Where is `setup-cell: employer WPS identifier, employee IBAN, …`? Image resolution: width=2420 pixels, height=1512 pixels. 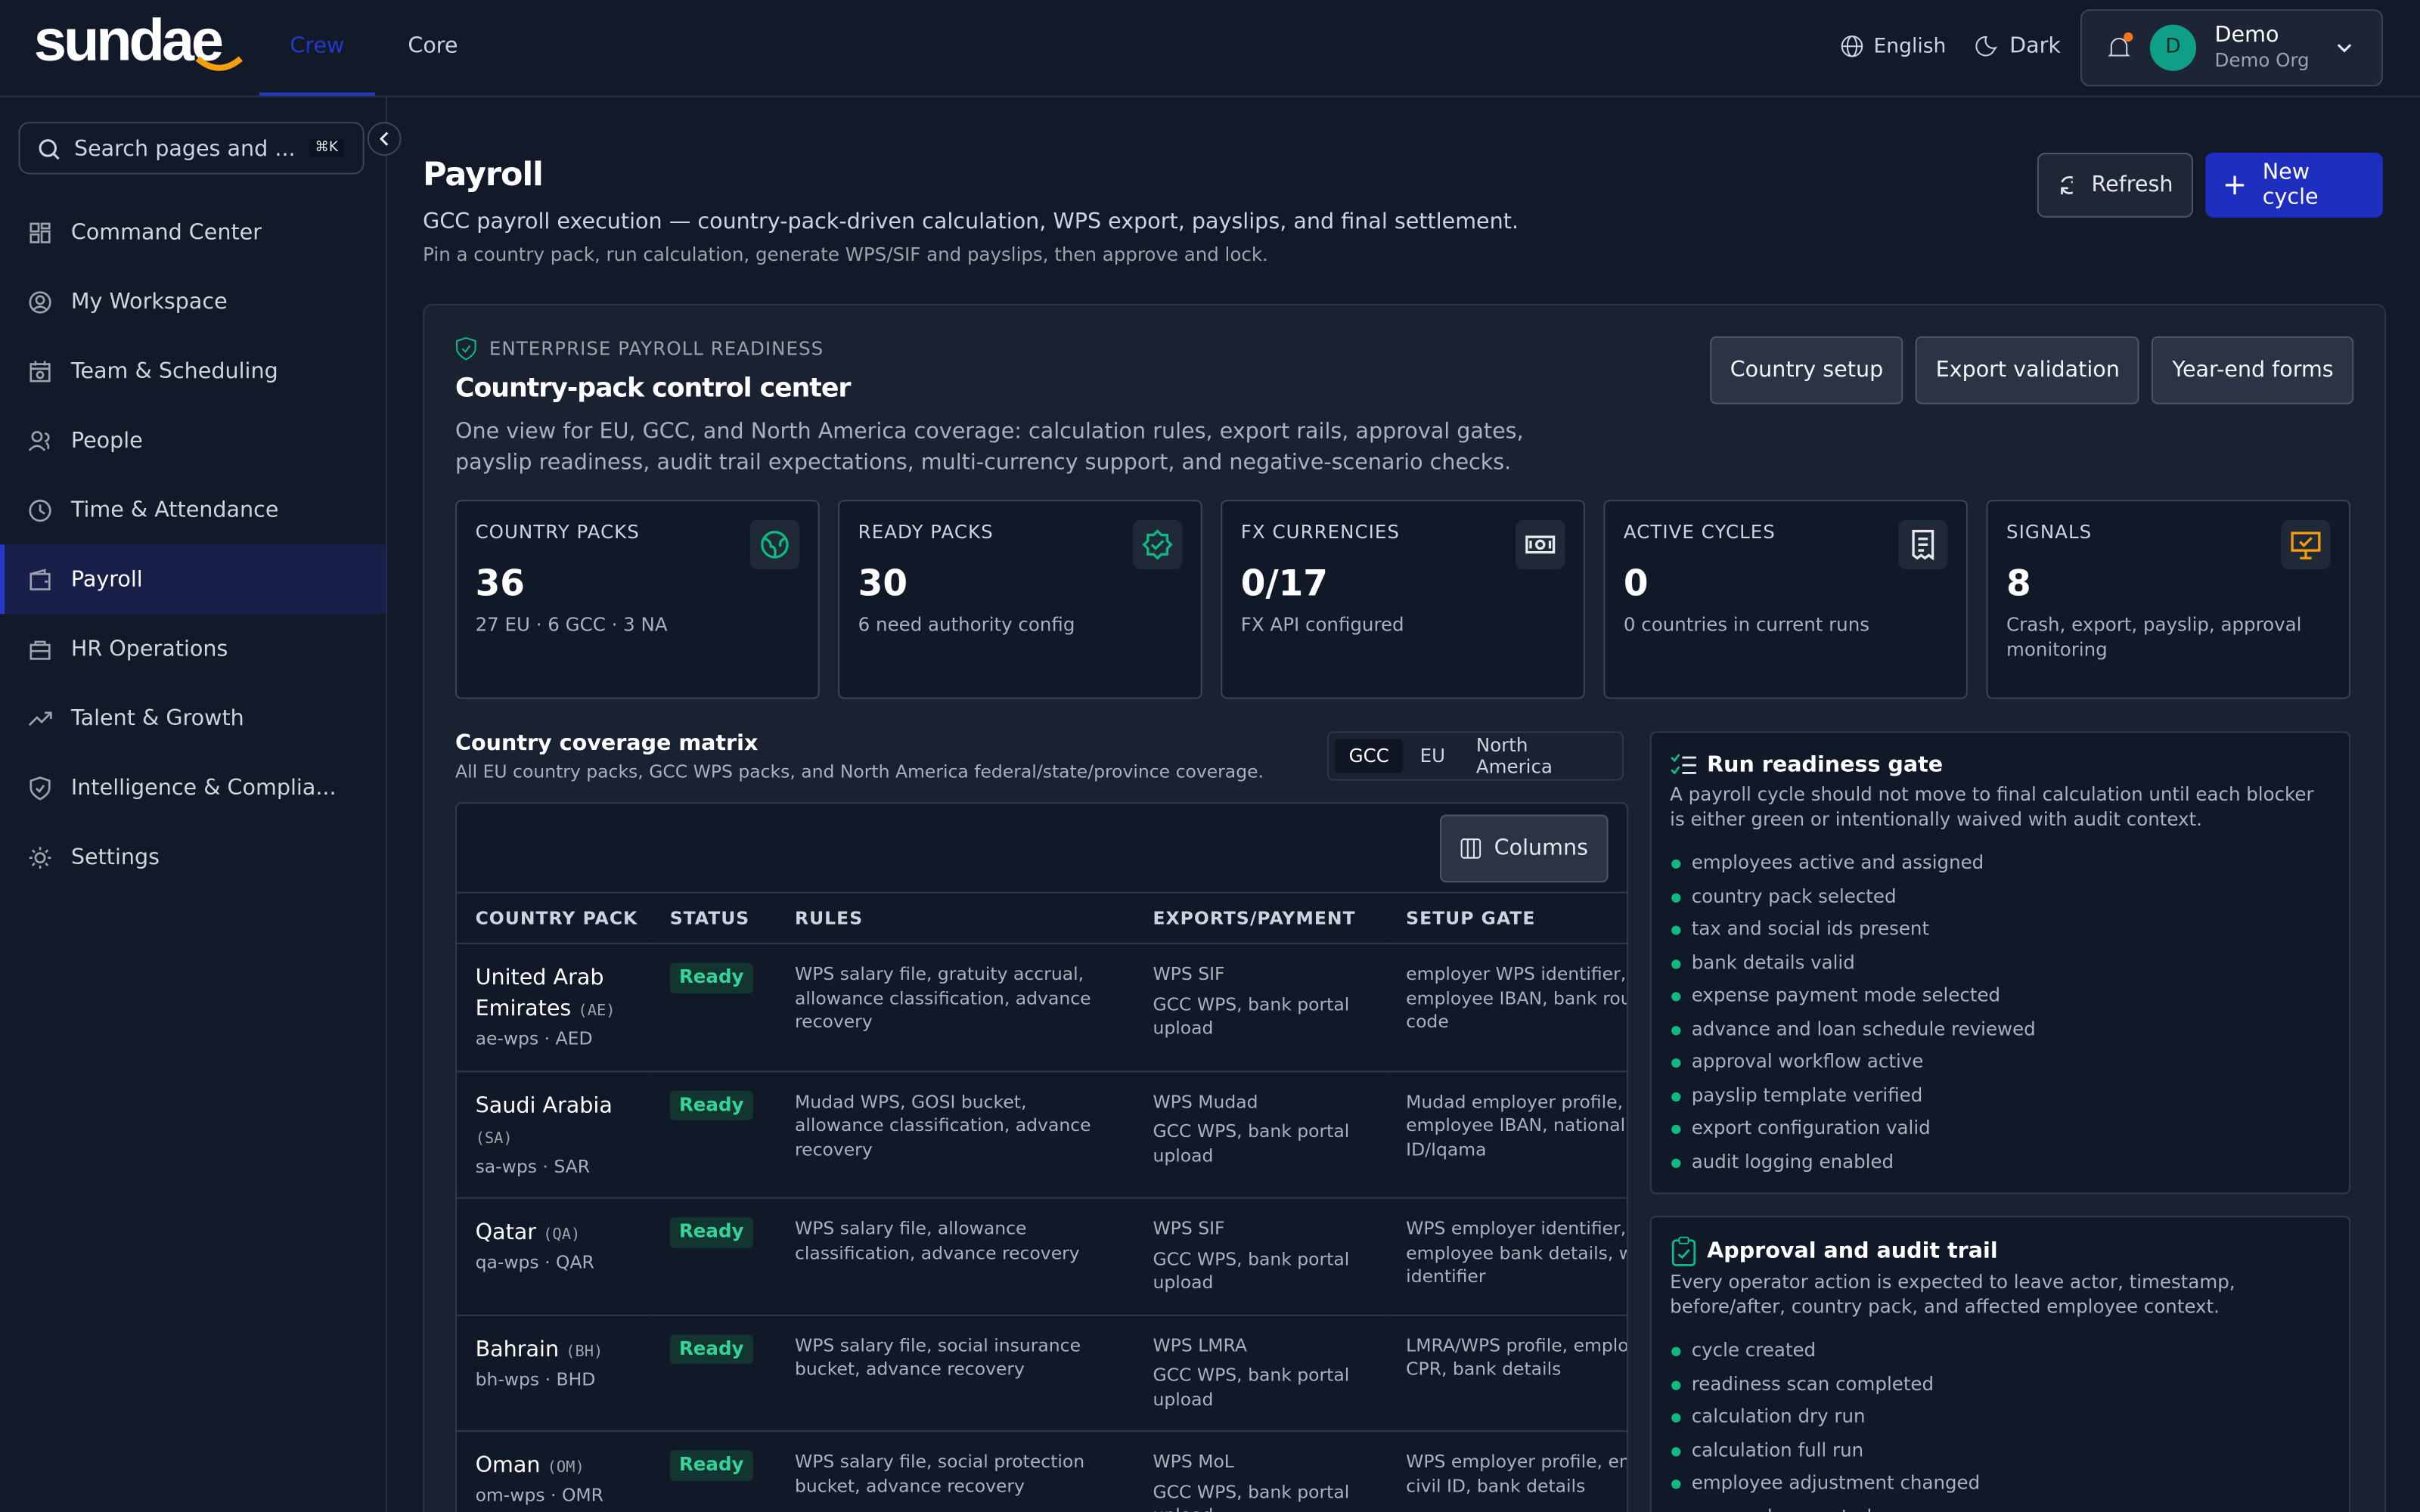
setup-cell: employer WPS identifier, employee IBAN, … is located at coordinates (1507, 1007).